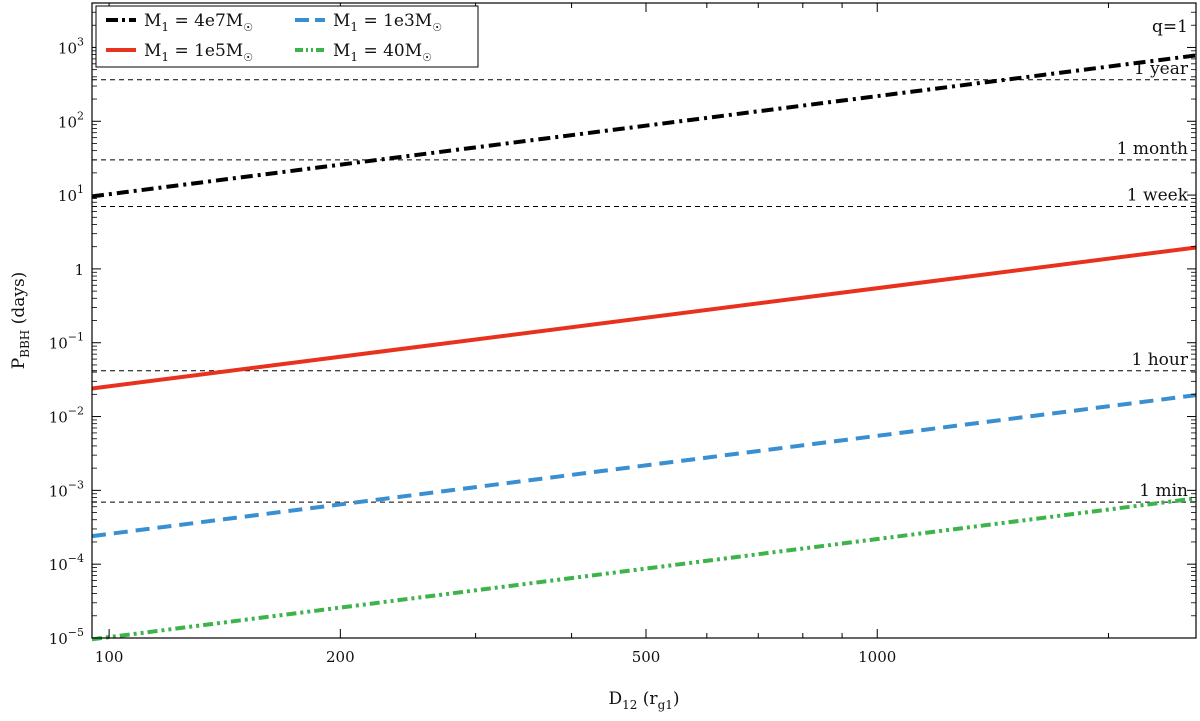  What do you see at coordinates (58, 418) in the screenshot?
I see `y-tick-base-3: 10` at bounding box center [58, 418].